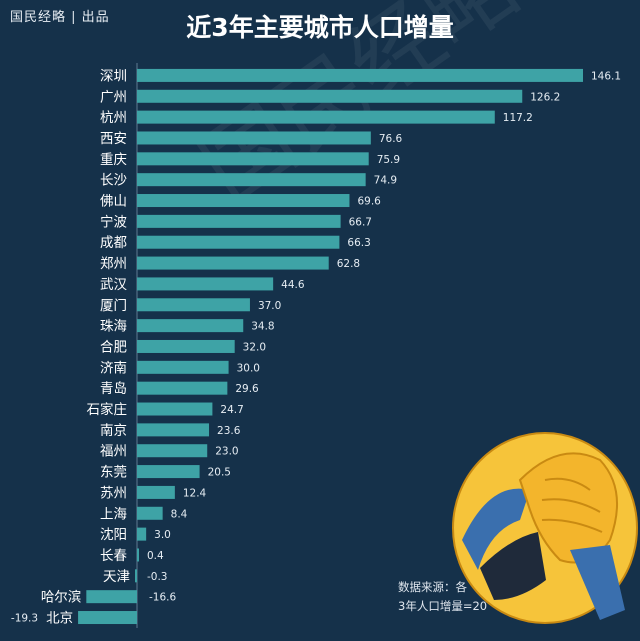 This screenshot has width=640, height=641. I want to click on value-label: 117.2, so click(518, 118).